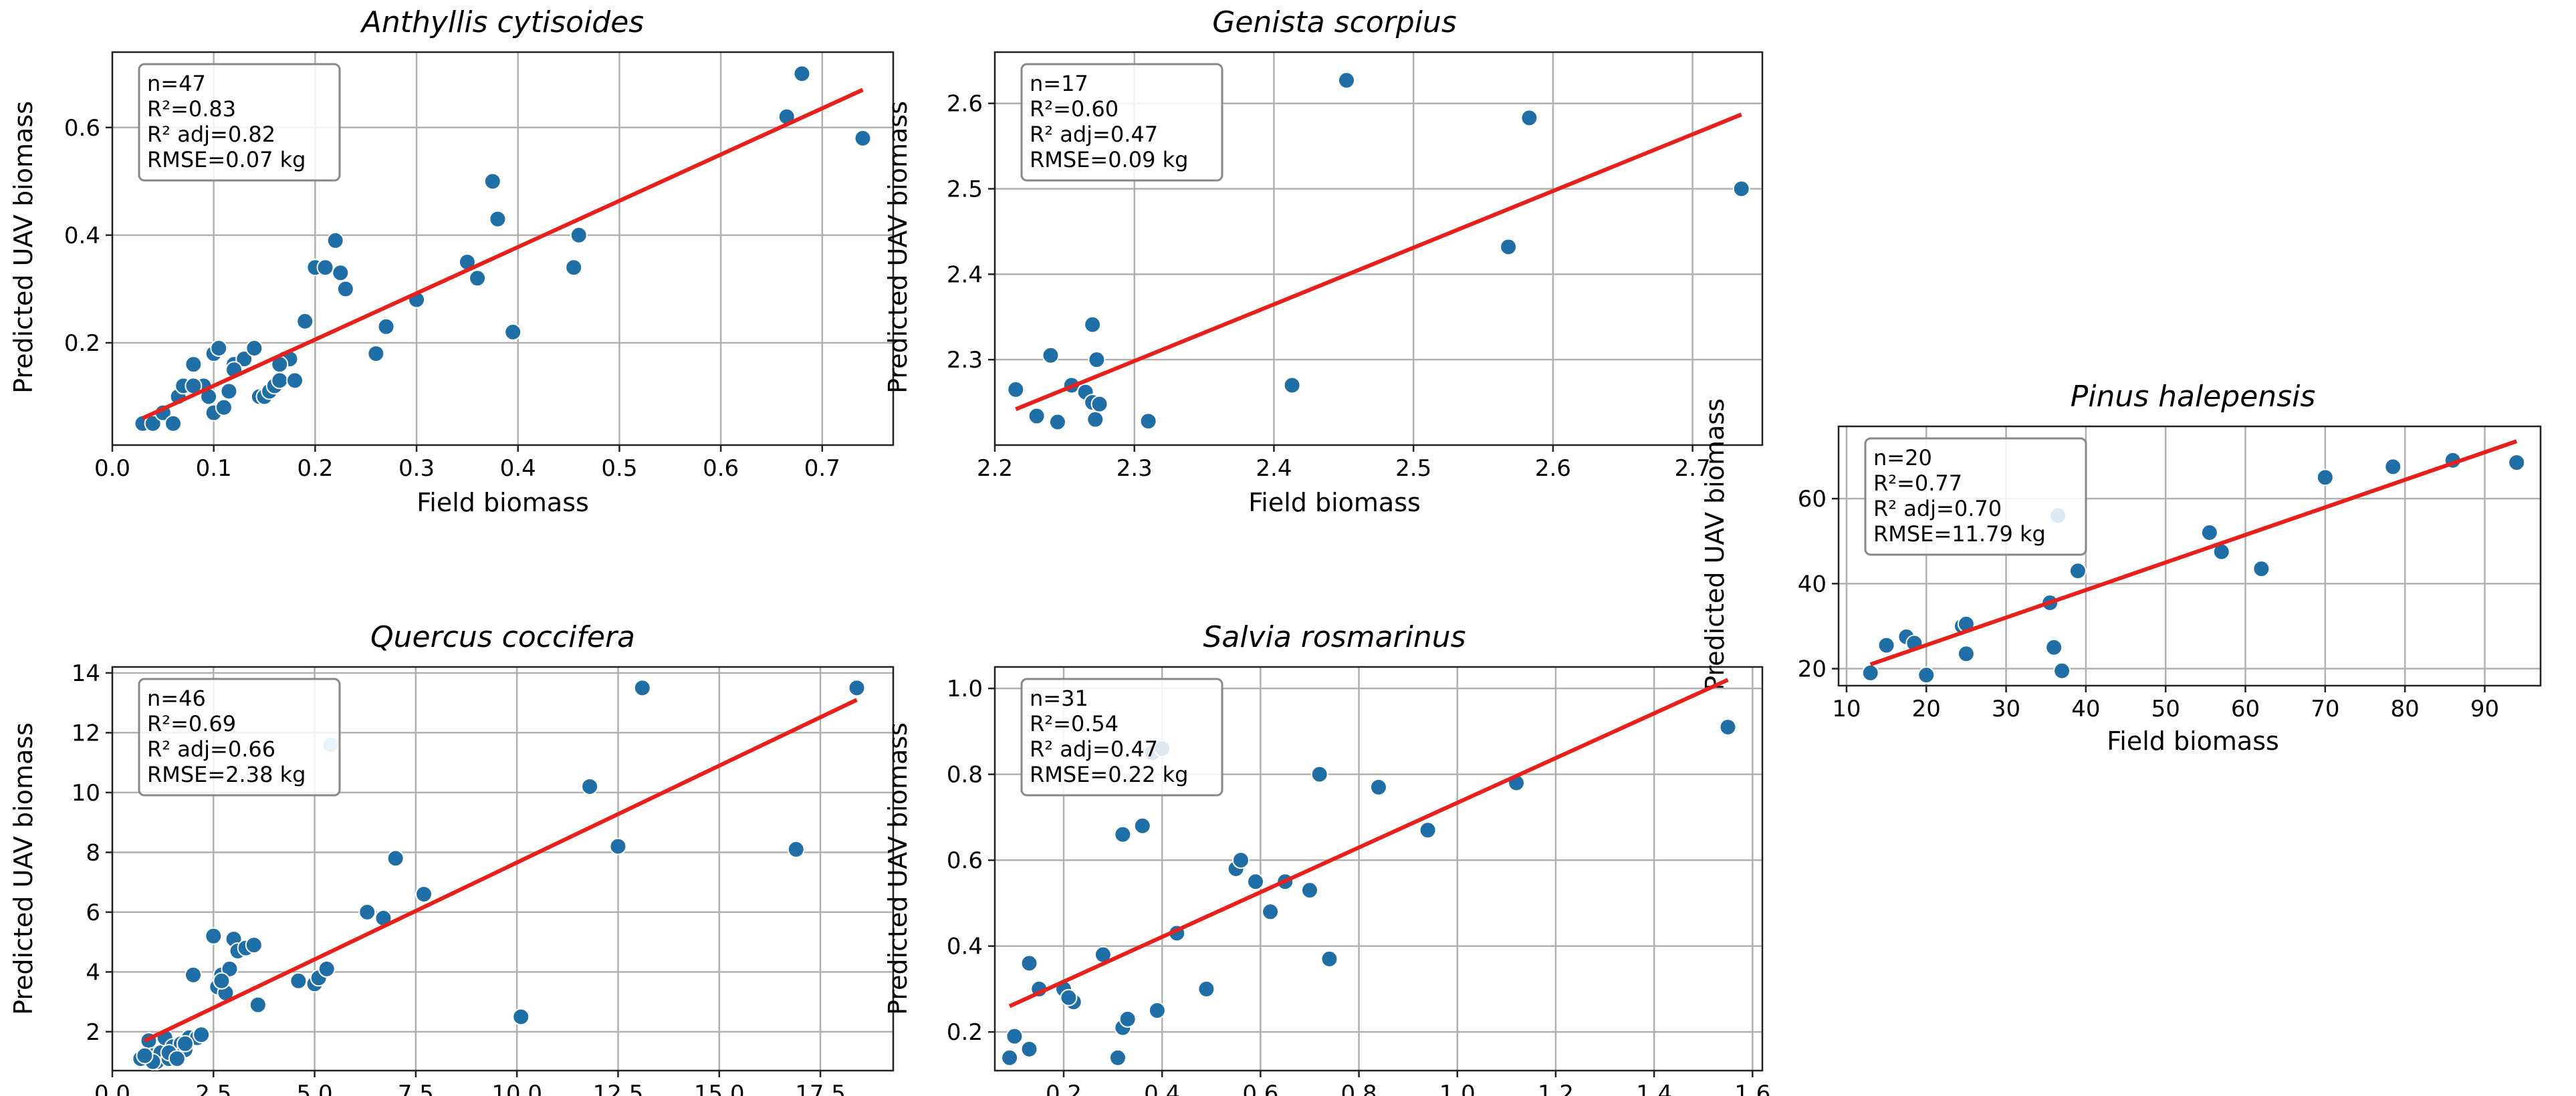 Image resolution: width=2576 pixels, height=1096 pixels. I want to click on stats-line: R²=0.77, so click(1917, 483).